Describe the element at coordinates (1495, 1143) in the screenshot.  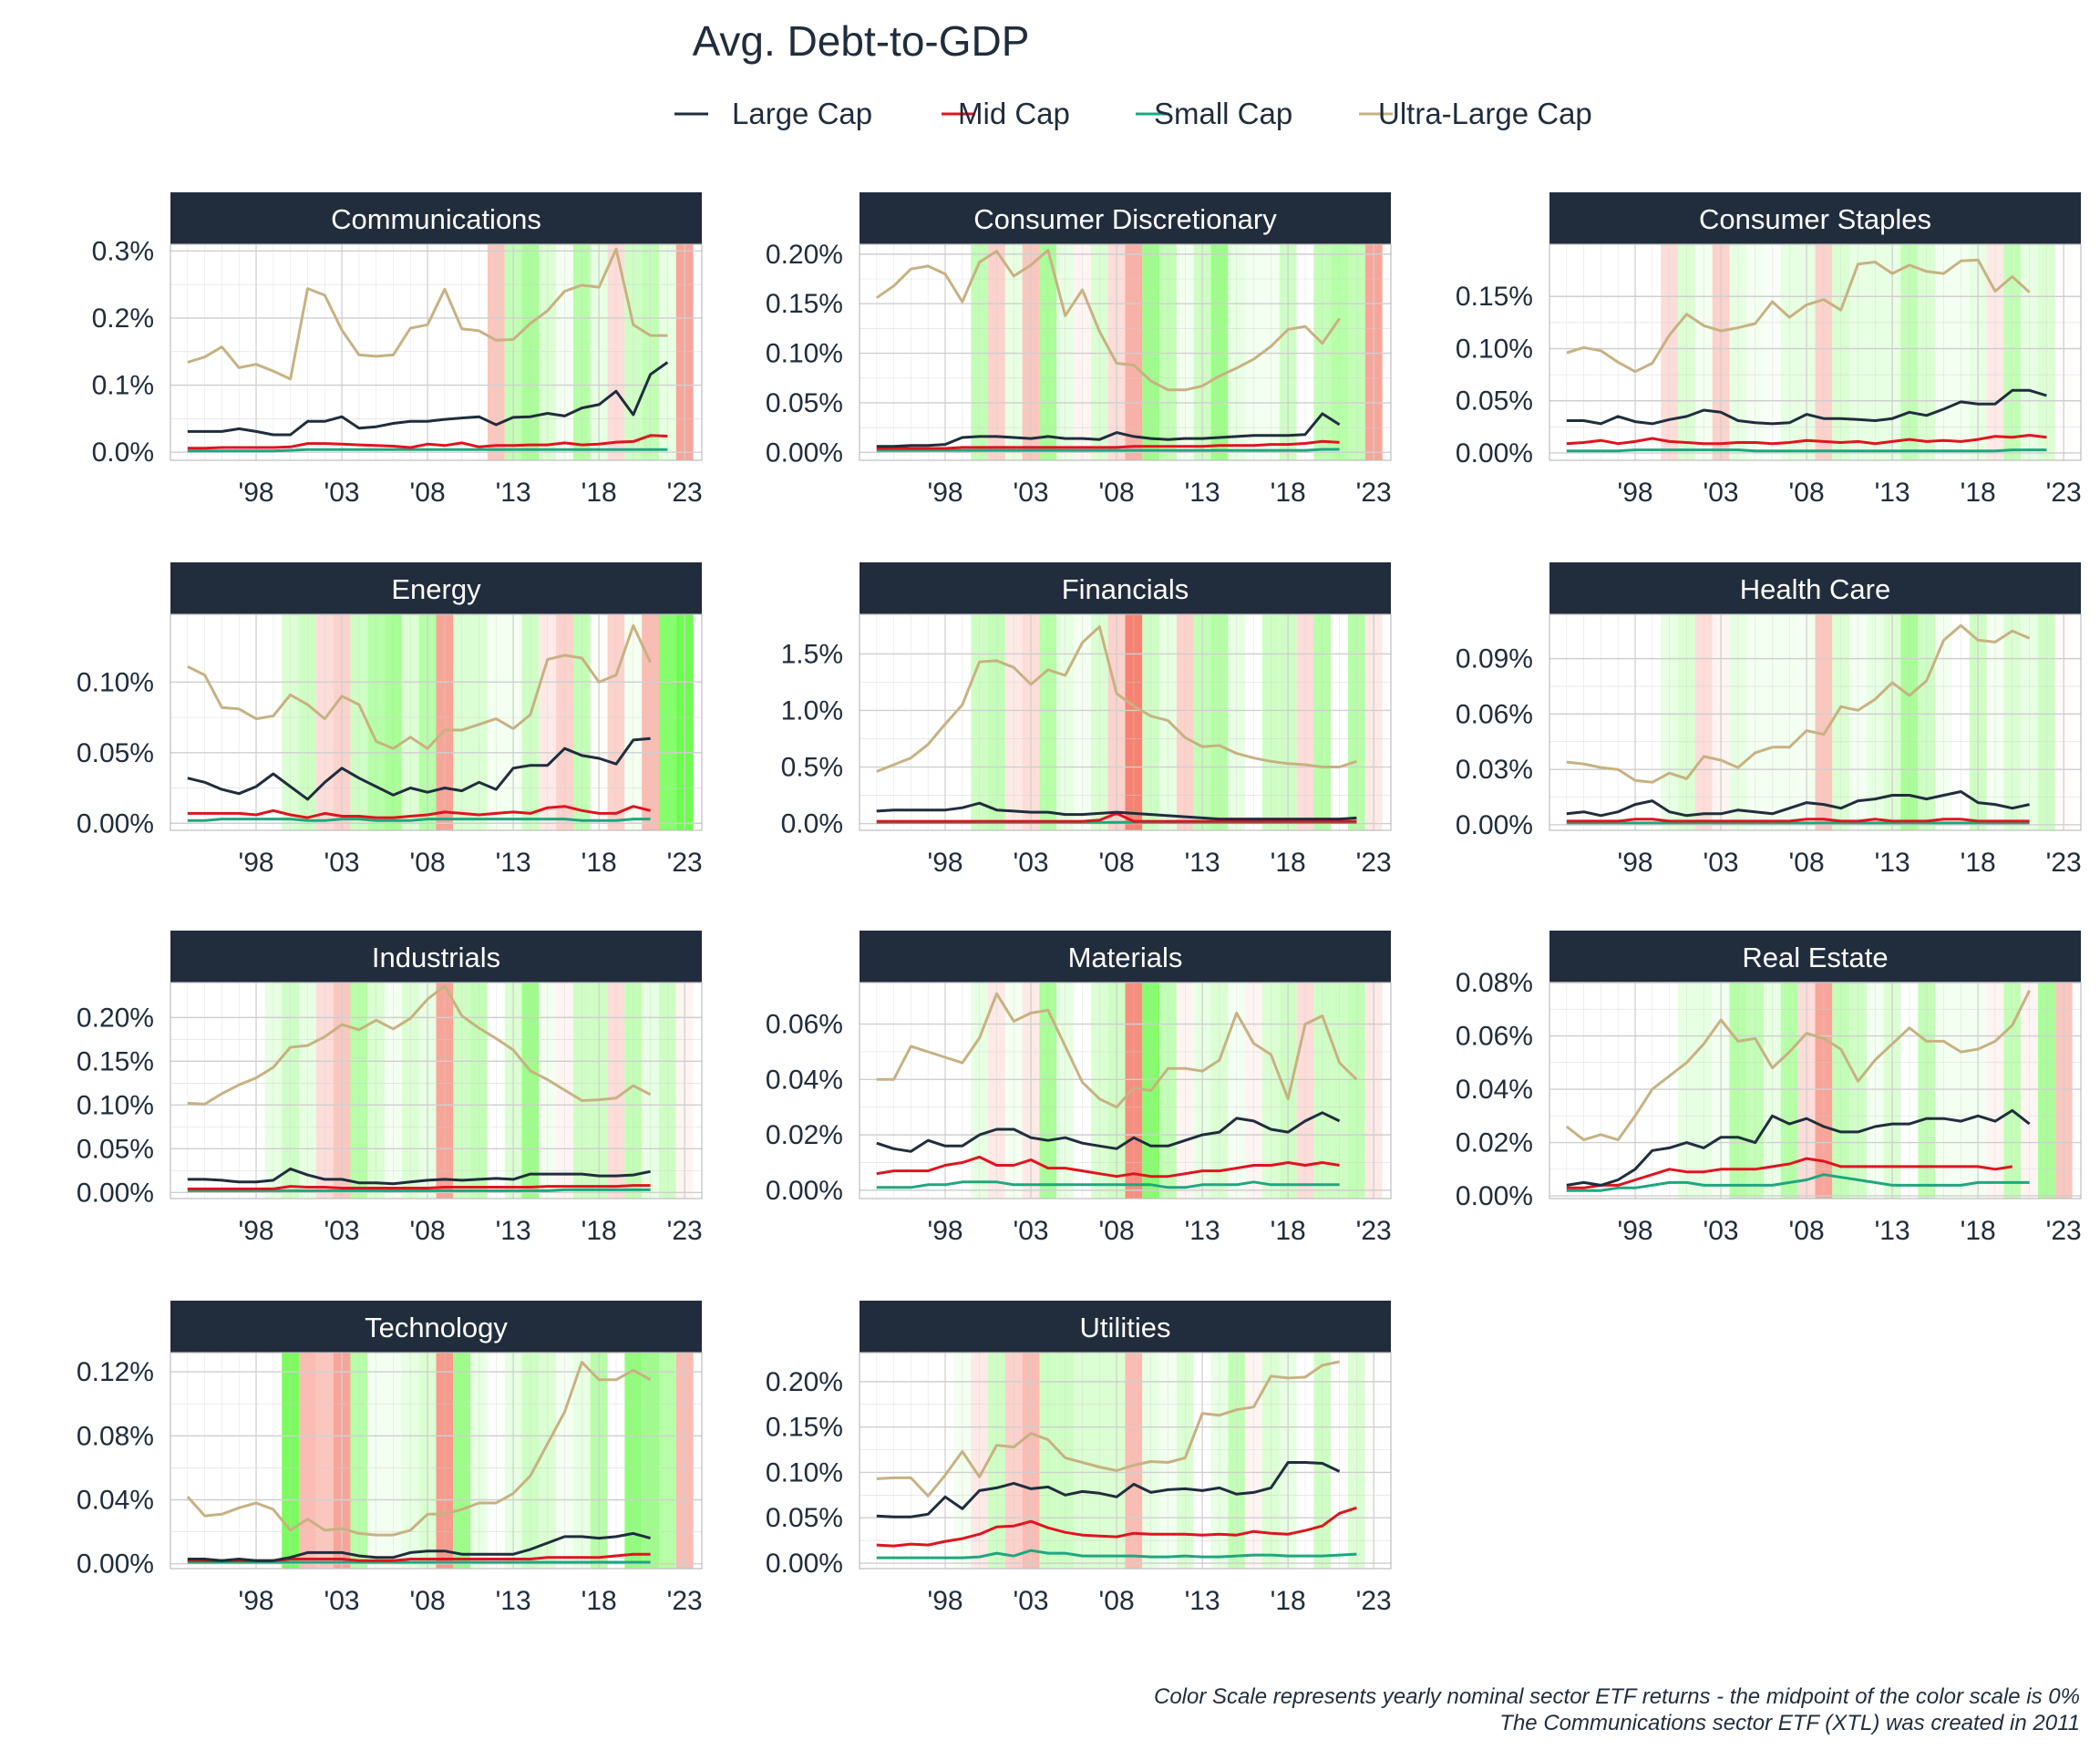
I see `y-tick-label: 0.02%` at that location.